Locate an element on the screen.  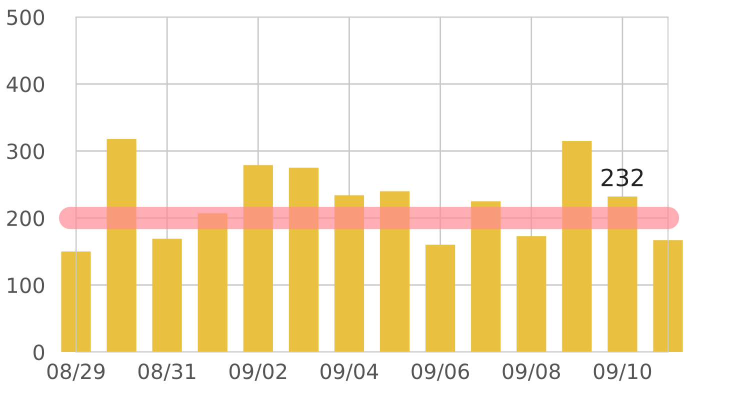
y-tick-label: 400 is located at coordinates (25, 84).